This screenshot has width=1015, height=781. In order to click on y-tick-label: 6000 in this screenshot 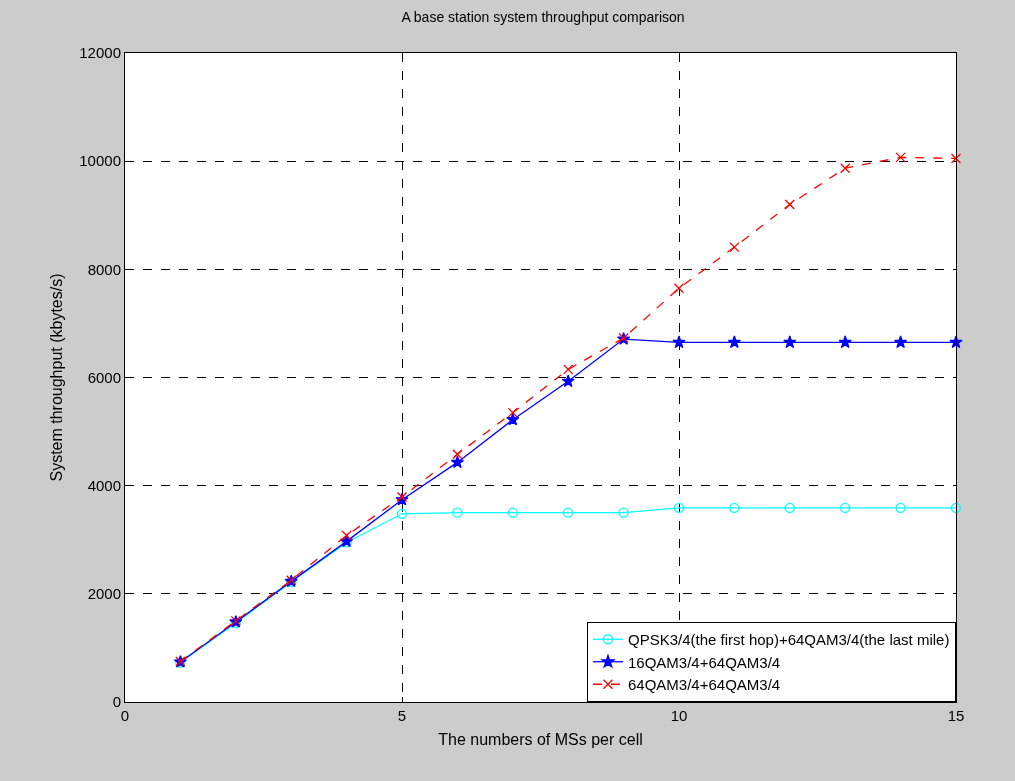, I will do `click(104, 377)`.